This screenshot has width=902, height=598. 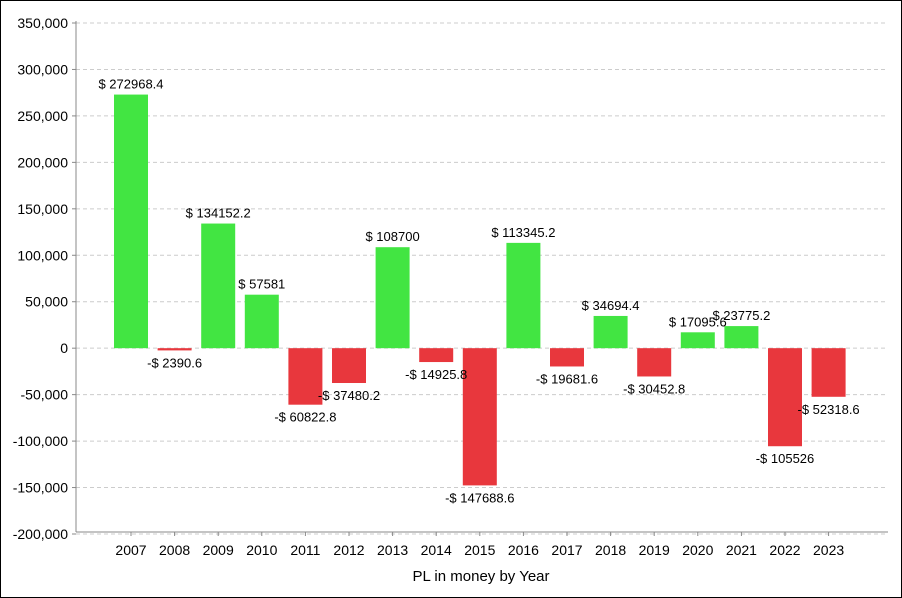 I want to click on x-tick-label-2021: 2021, so click(x=741, y=550).